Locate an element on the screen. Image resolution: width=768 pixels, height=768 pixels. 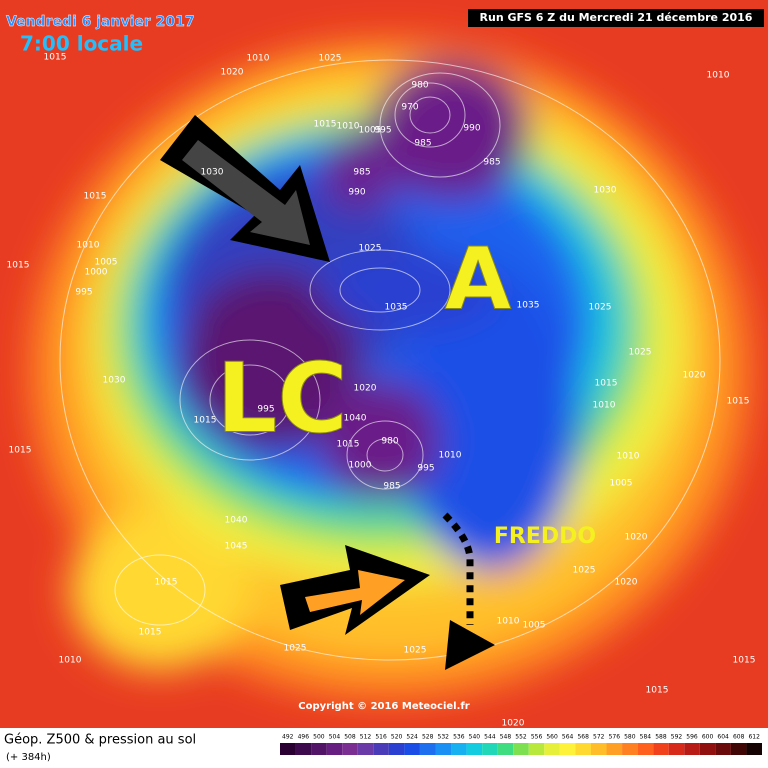
scale-label: 532 is located at coordinates (444, 737).